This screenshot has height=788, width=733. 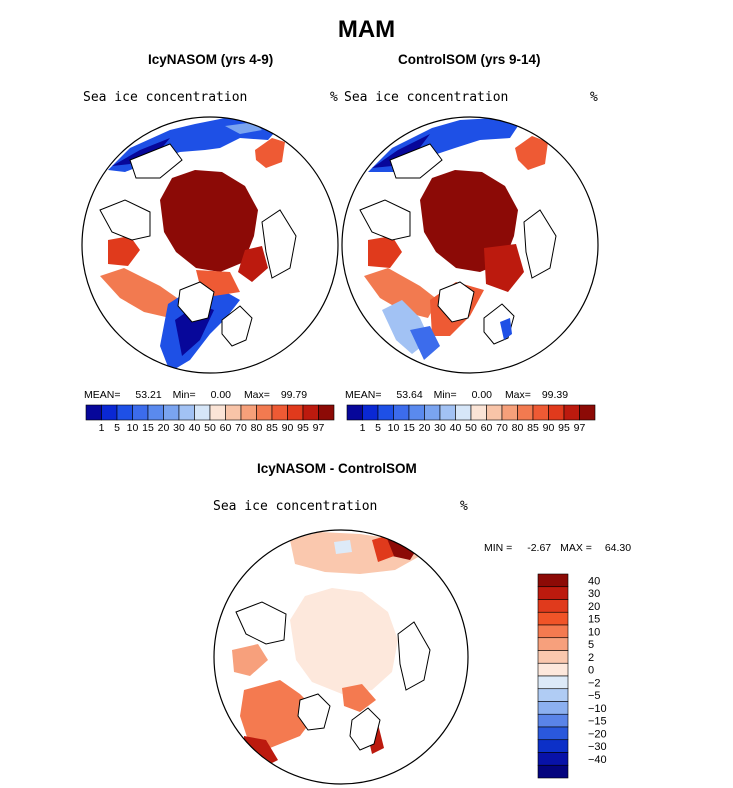 I want to click on ice-mid-pacific, so click(x=243, y=128).